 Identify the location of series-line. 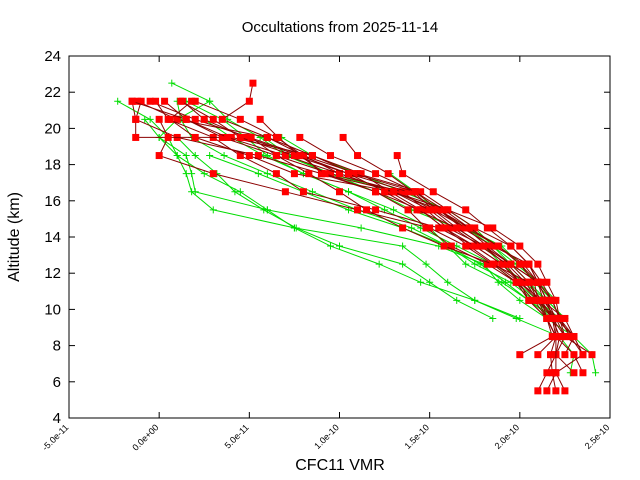
(454, 237).